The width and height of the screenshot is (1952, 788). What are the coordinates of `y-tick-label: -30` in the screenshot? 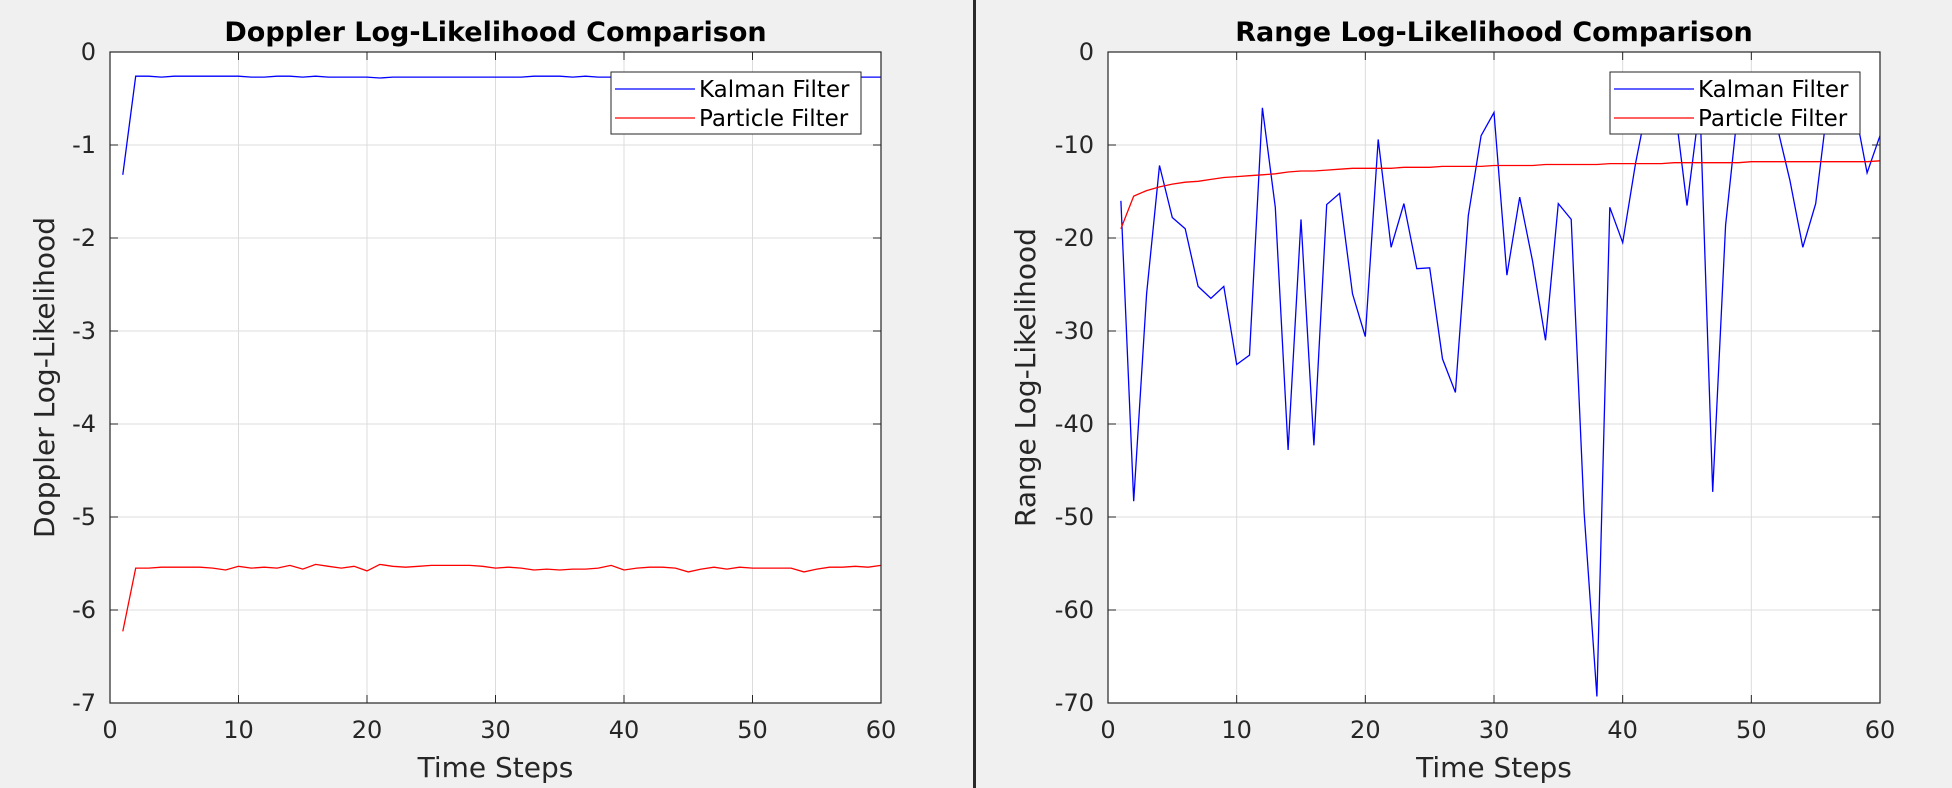 It's located at (1074, 331).